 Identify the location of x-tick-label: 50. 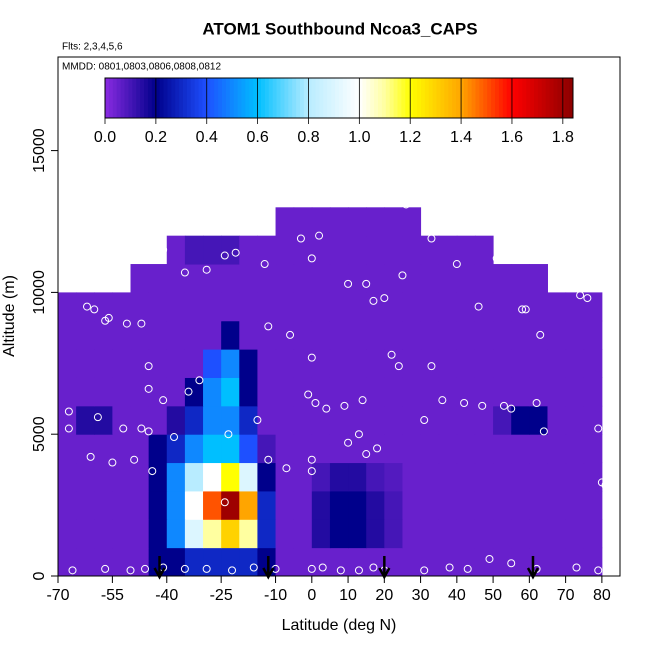
(493, 595).